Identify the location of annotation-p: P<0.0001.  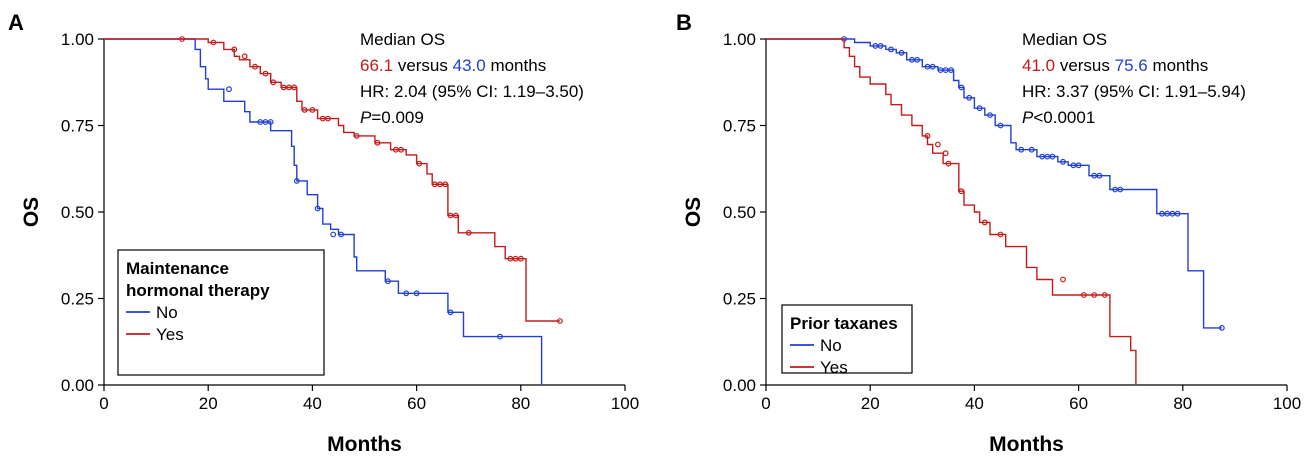
(1058, 117).